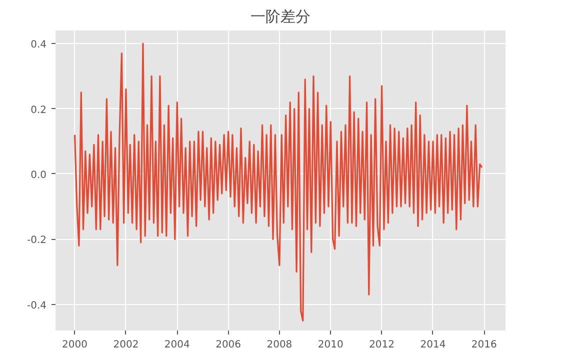 This screenshot has width=575, height=357. What do you see at coordinates (36, 306) in the screenshot?
I see `y-tick-label: -0.4` at bounding box center [36, 306].